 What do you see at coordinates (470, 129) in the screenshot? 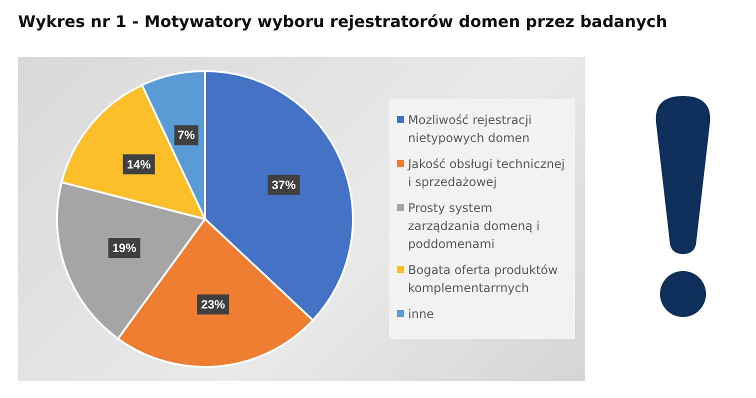
I see `legend-label: Mozliwość rejestracji nietypowych domen` at bounding box center [470, 129].